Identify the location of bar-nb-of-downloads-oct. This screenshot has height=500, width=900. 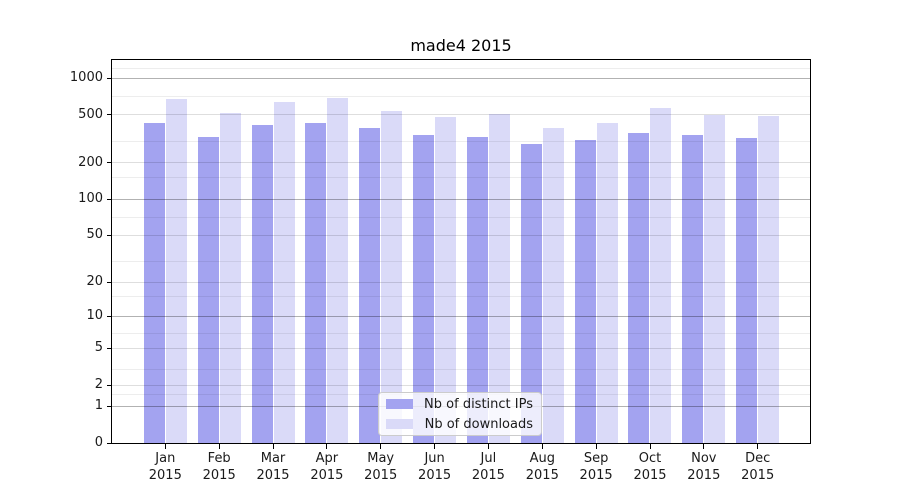
(661, 275).